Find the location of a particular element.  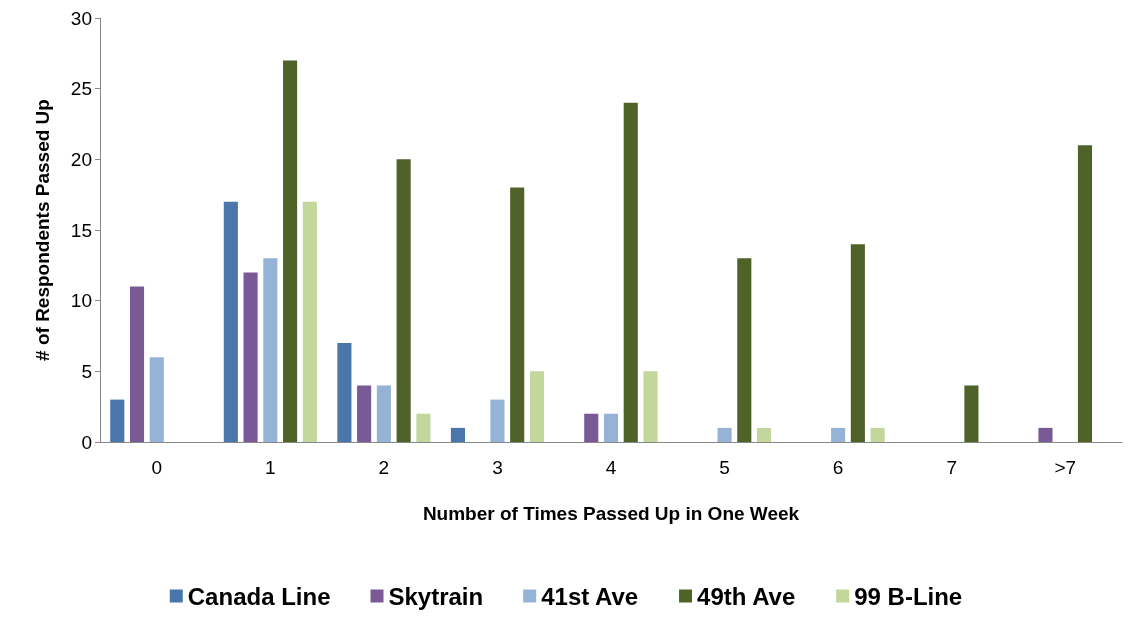

y-tick-label: 5 is located at coordinates (86, 371).